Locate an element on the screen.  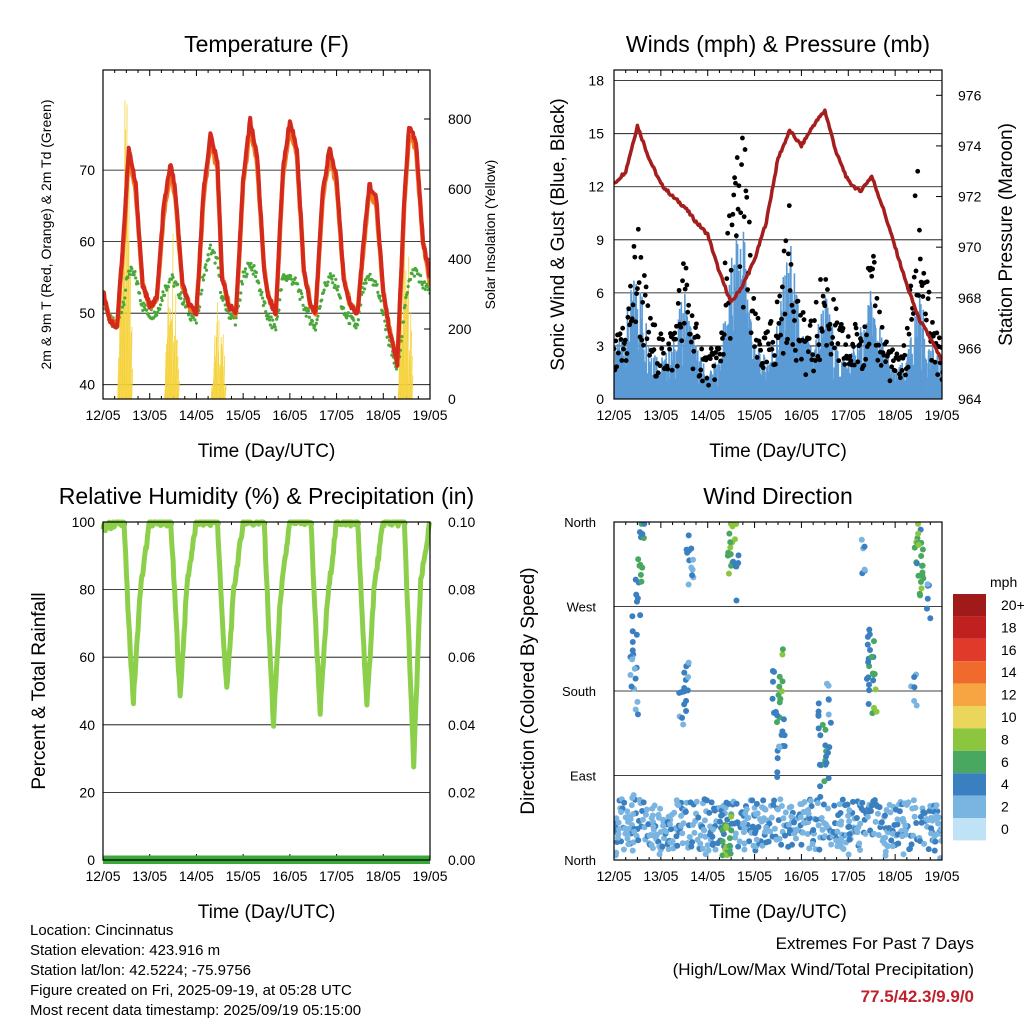
direction-plot-area is located at coordinates (778, 691).